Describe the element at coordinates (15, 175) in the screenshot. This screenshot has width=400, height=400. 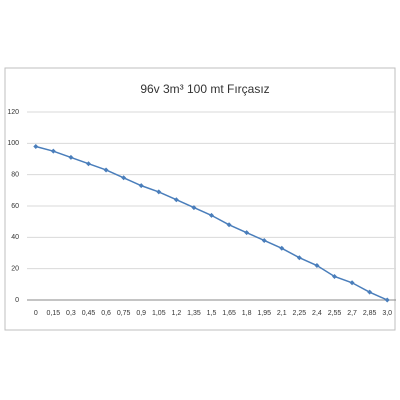
I see `y-tick-label: 80` at that location.